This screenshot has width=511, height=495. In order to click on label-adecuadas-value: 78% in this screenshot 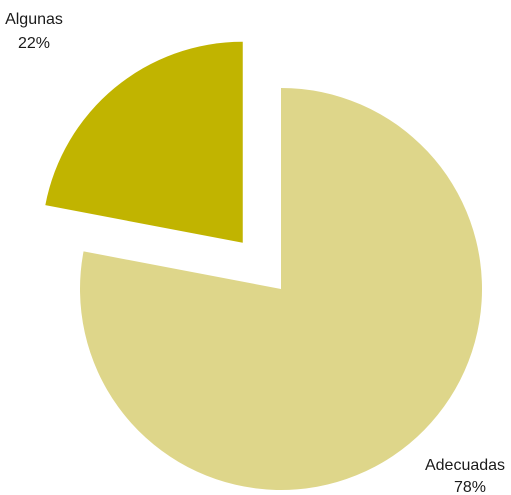, I will do `click(470, 487)`.